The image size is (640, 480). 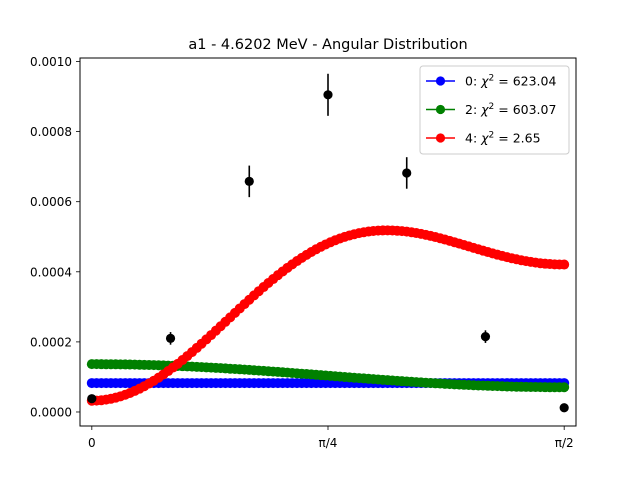 What do you see at coordinates (327, 45) in the screenshot?
I see `chart-title: a1 - 4.6202 MeV - Angular Distribution` at bounding box center [327, 45].